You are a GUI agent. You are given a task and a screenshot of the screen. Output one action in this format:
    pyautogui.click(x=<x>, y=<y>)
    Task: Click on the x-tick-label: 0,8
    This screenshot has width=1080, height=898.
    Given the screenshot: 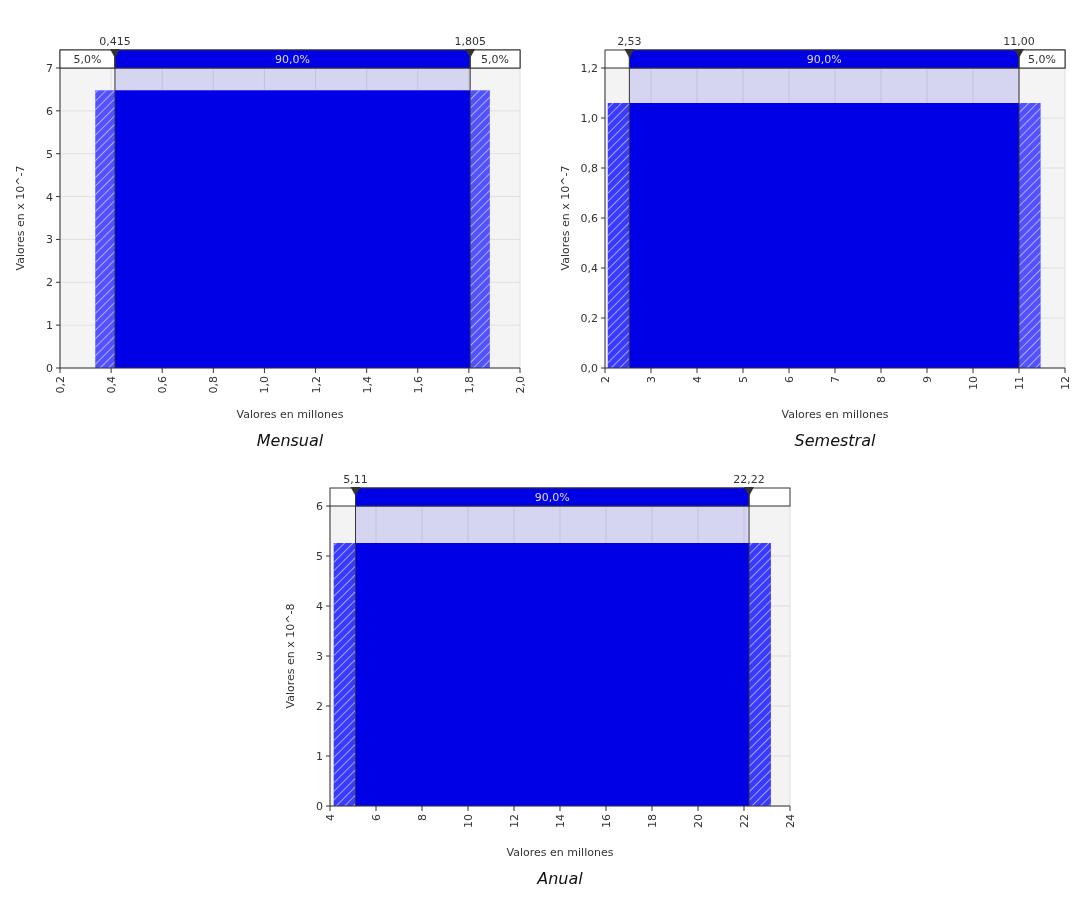 What is the action you would take?
    pyautogui.click(x=214, y=385)
    